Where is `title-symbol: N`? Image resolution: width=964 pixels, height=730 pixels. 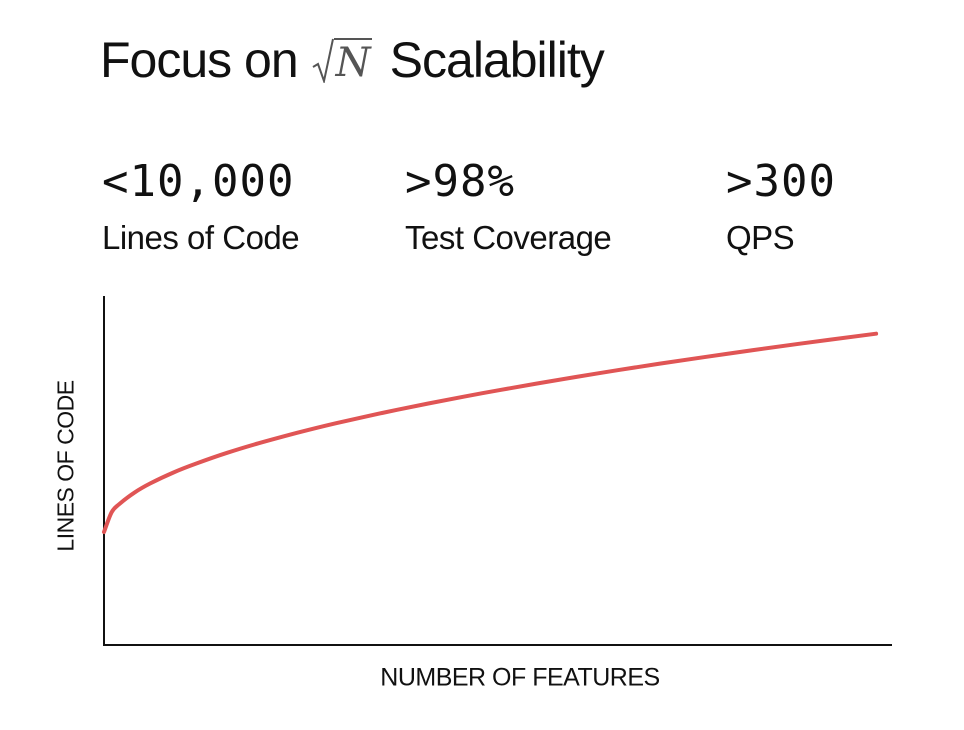 title-symbol: N is located at coordinates (352, 62).